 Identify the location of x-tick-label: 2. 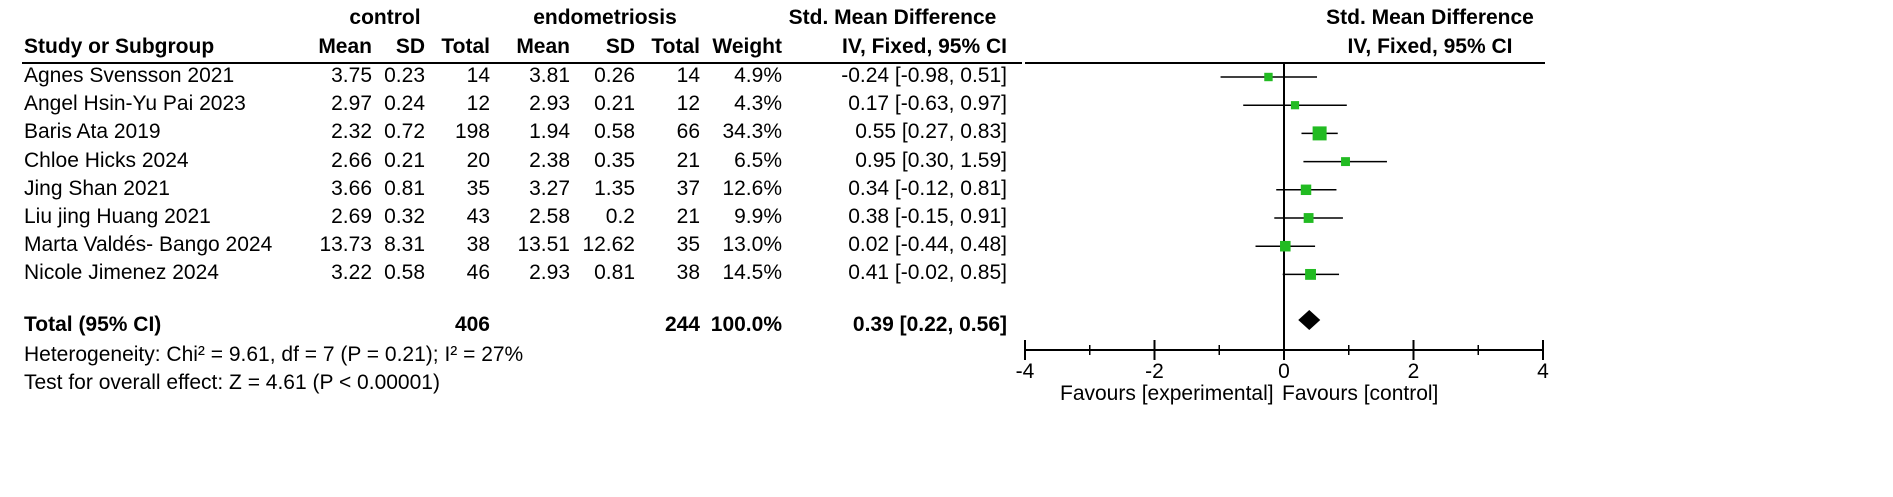
(1414, 371).